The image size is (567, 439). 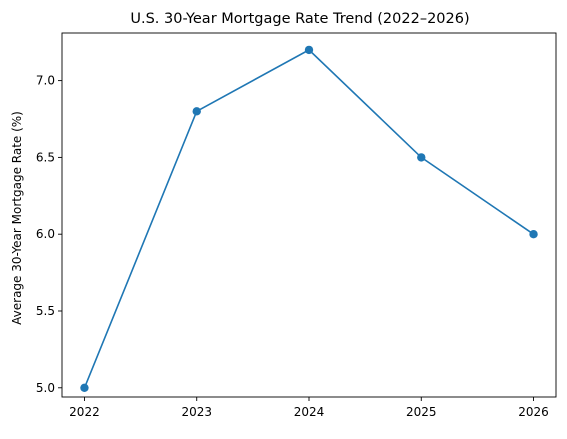 What do you see at coordinates (309, 412) in the screenshot?
I see `x-tick-label: 2024` at bounding box center [309, 412].